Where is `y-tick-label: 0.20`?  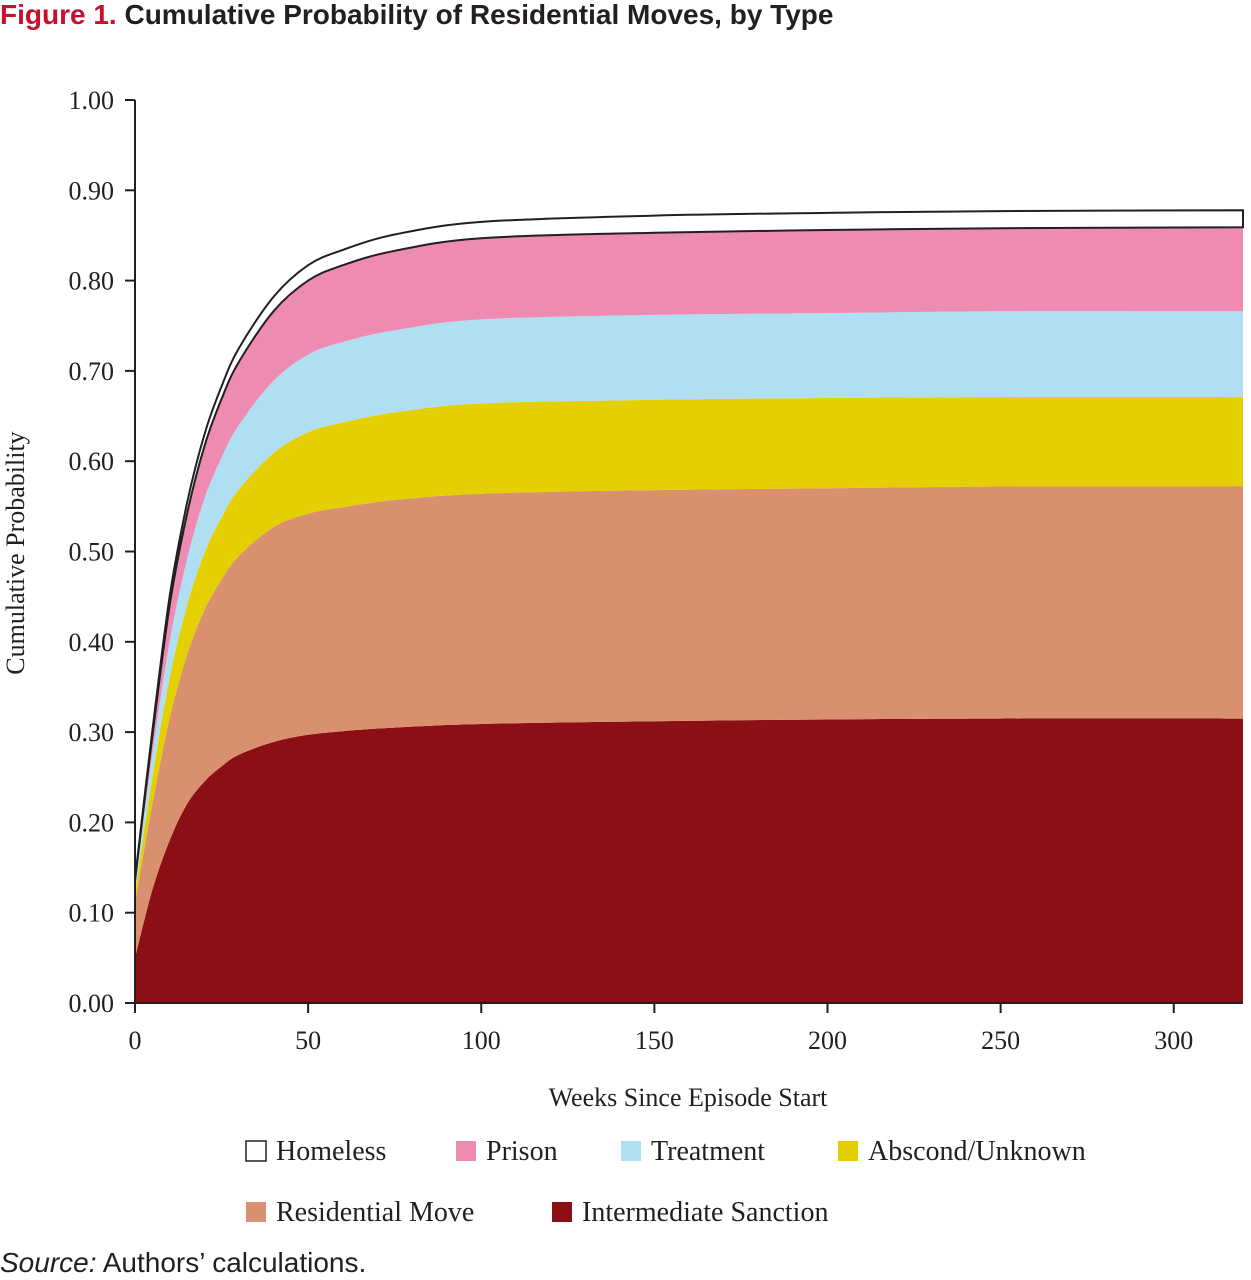 y-tick-label: 0.20 is located at coordinates (92, 822).